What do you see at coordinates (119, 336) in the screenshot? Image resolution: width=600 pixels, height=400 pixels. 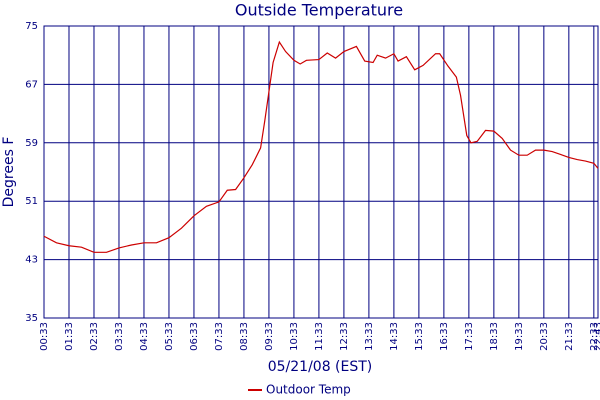 I see `x-tick-label: 03:33` at bounding box center [119, 336].